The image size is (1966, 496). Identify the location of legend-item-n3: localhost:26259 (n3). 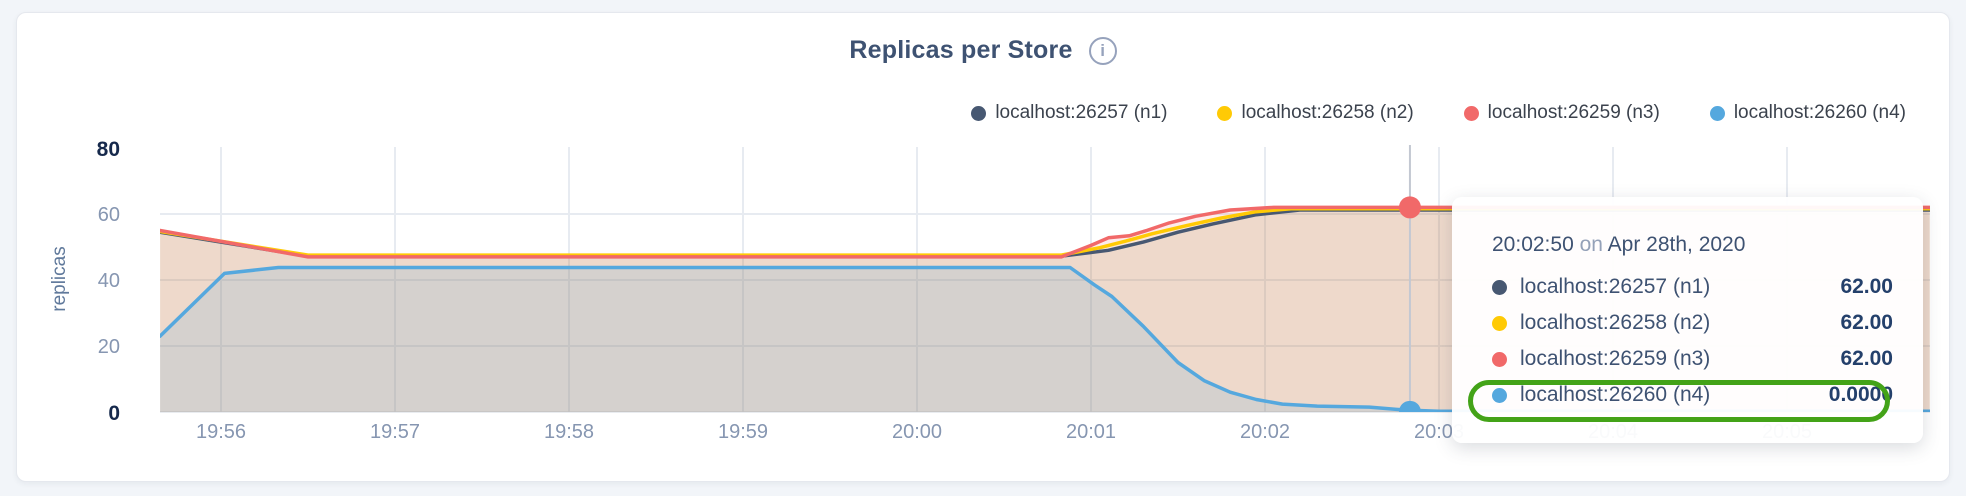
(1561, 113).